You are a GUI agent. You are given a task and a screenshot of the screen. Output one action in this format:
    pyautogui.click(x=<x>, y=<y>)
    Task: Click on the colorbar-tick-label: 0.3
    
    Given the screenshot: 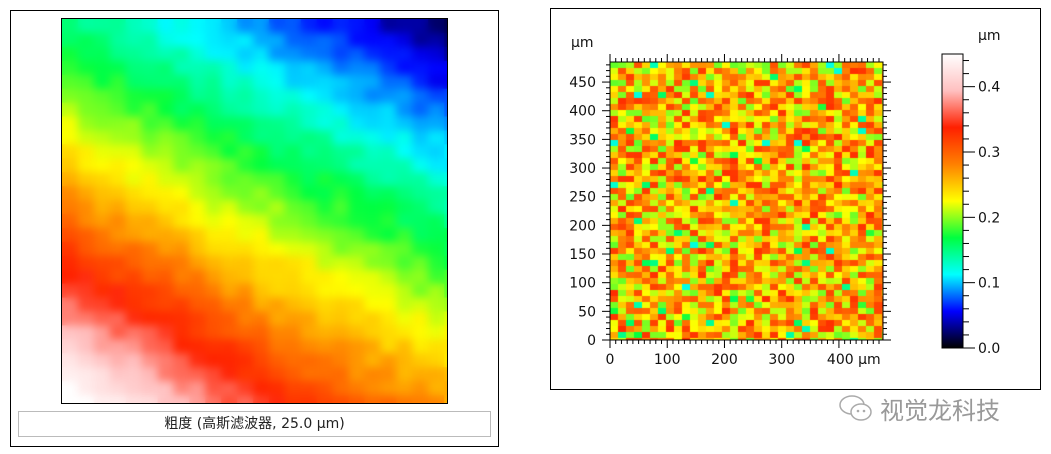 What is the action you would take?
    pyautogui.click(x=989, y=153)
    